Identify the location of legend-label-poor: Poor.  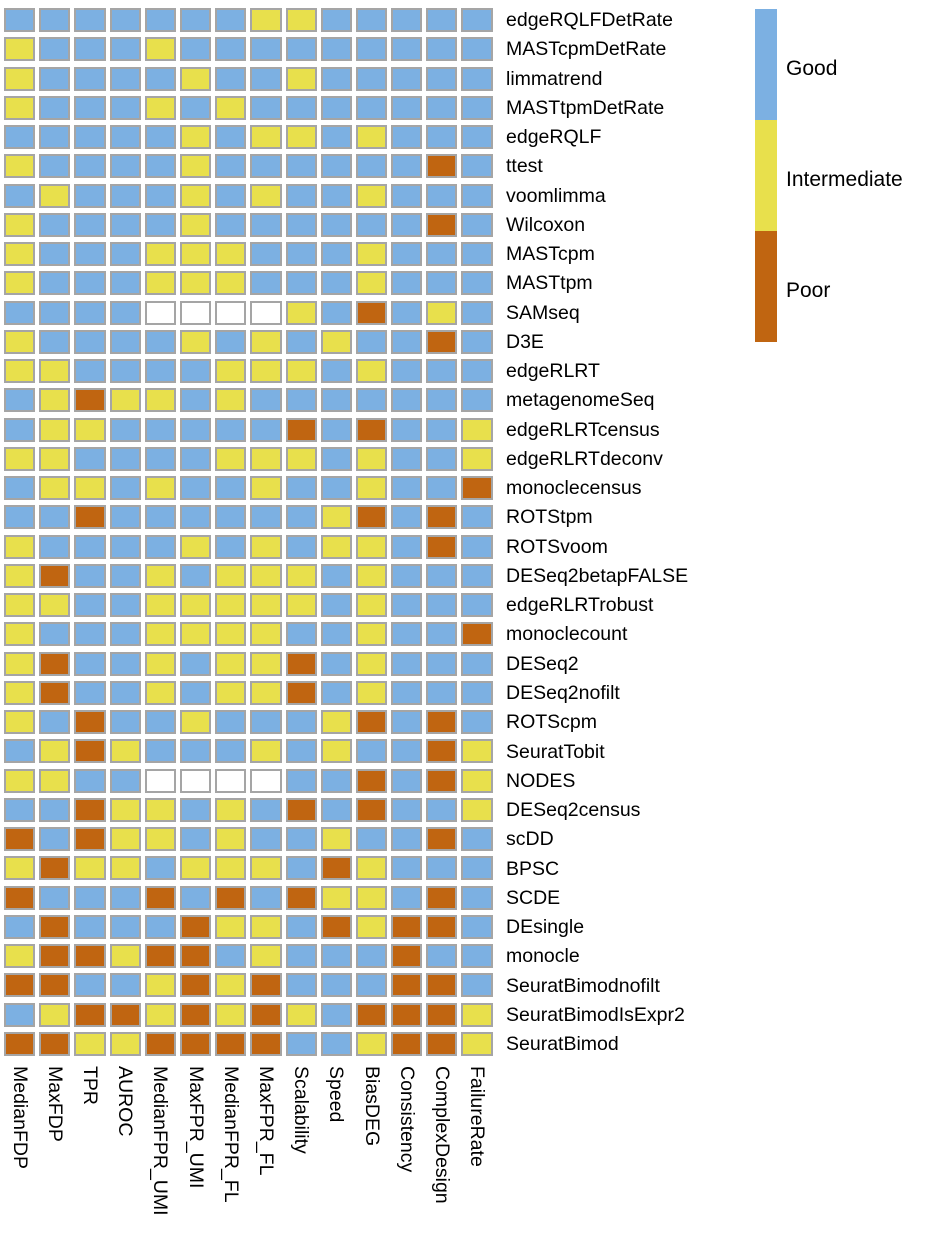
(808, 290).